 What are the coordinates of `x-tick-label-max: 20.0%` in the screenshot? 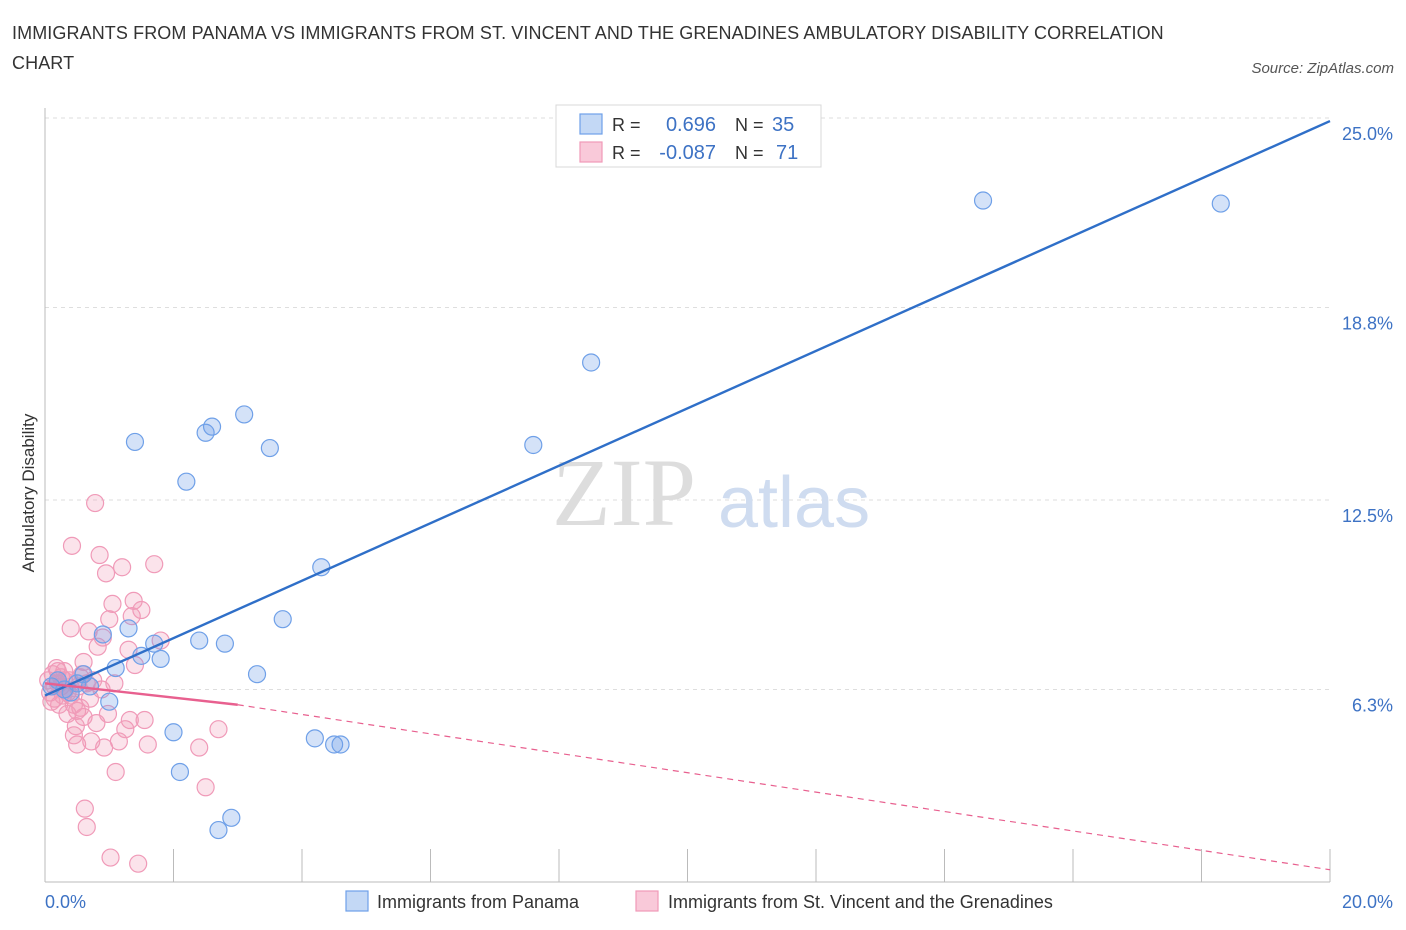 It's located at (1367, 902).